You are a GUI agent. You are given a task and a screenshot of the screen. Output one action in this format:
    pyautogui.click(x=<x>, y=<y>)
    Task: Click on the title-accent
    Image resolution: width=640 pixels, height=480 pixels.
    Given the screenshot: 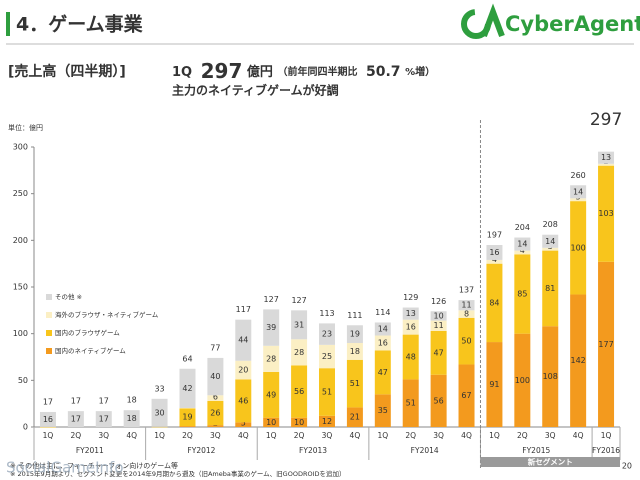 What is the action you would take?
    pyautogui.click(x=8, y=24)
    